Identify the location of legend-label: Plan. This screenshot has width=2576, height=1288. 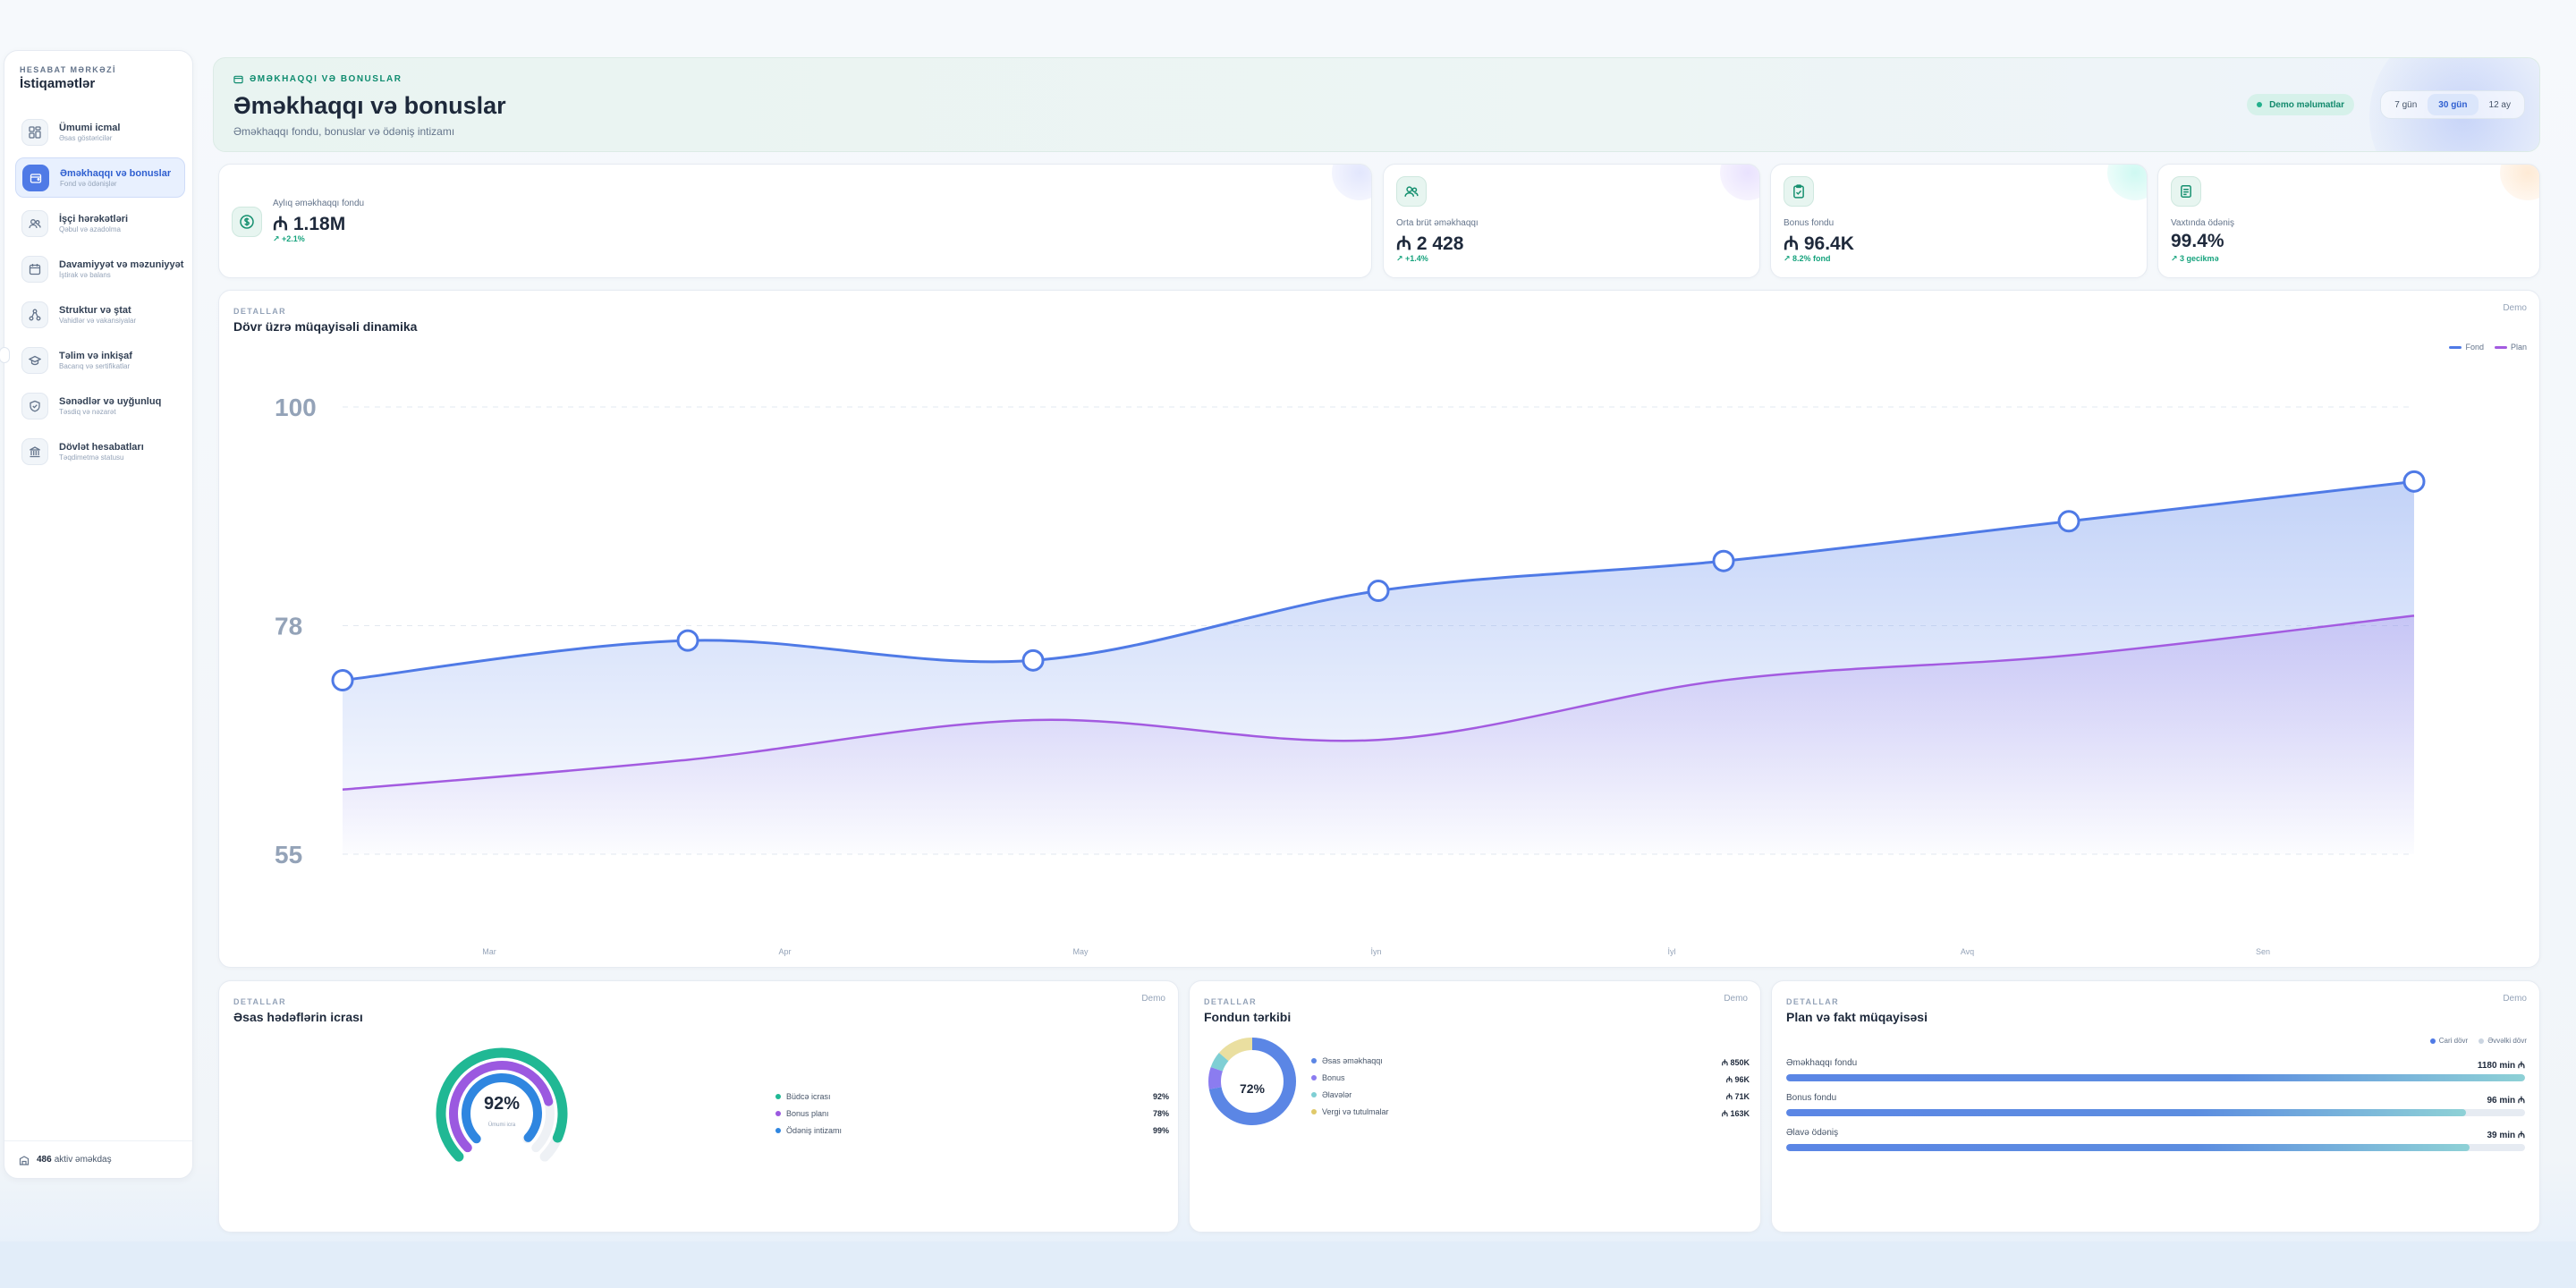
(2518, 347).